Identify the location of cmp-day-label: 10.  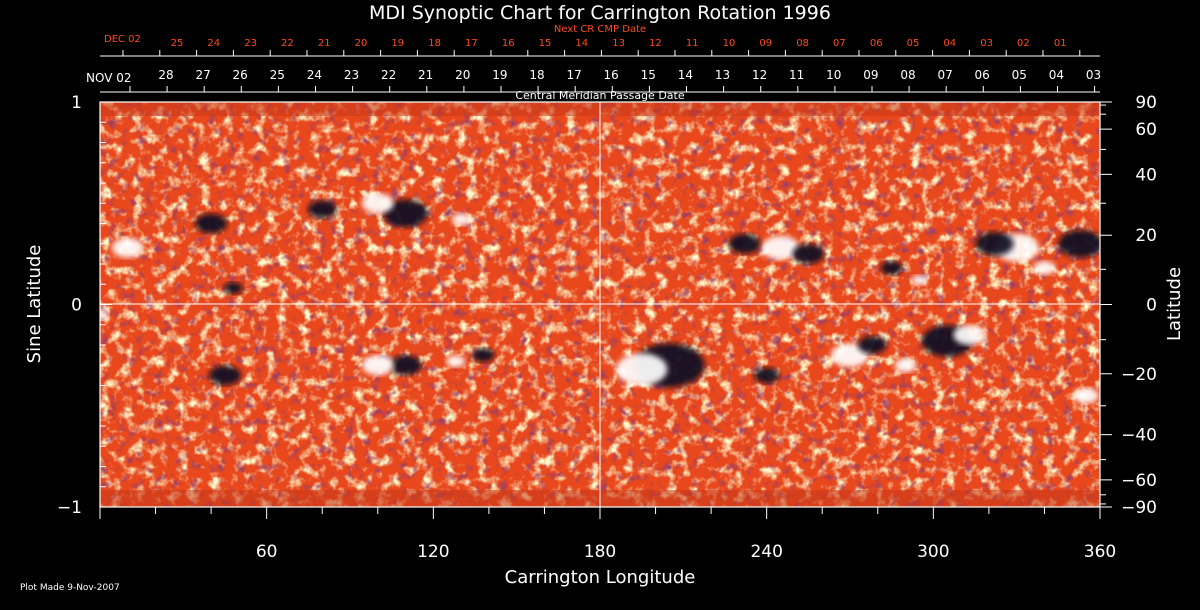
(833, 75).